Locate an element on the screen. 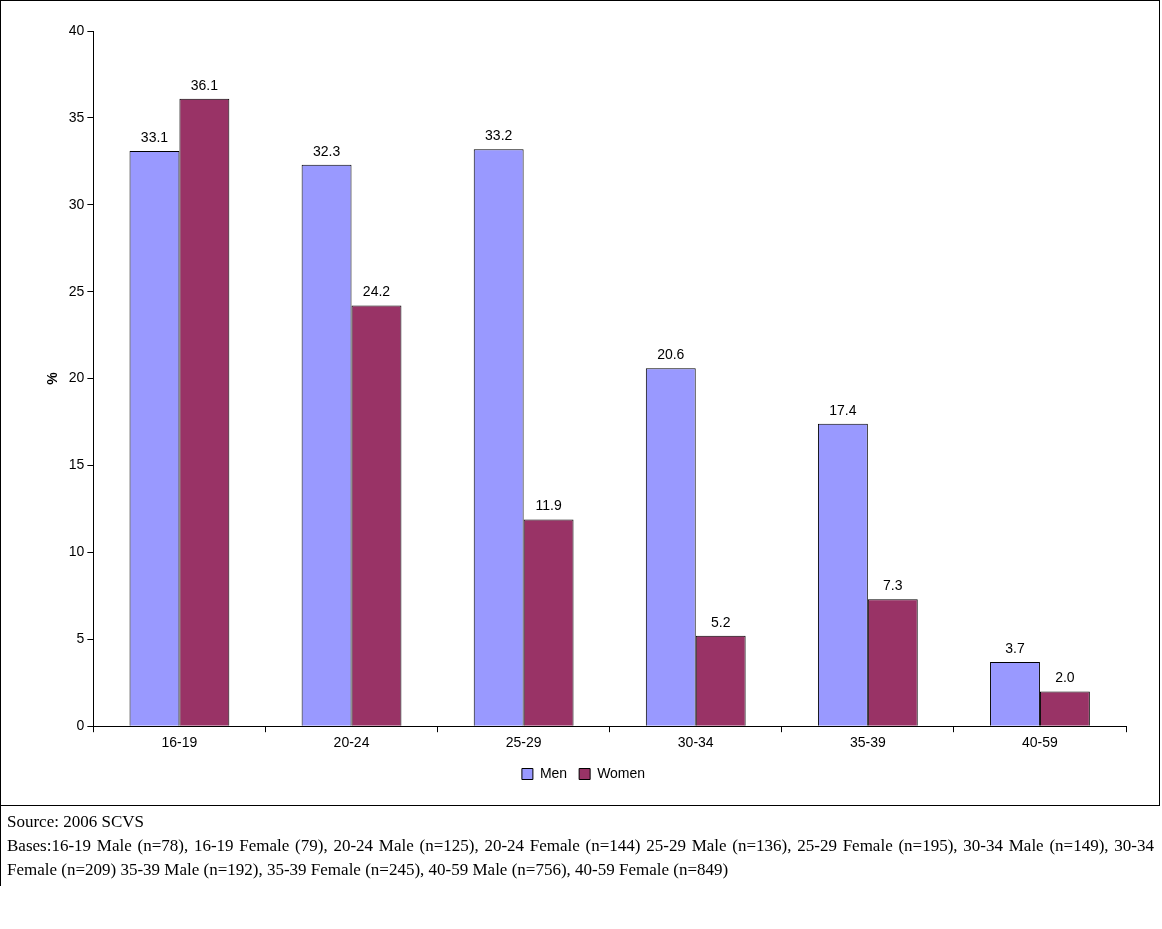 The image size is (1162, 929). text: Bases:16-19 Male (n=78), 16-19 Female (79), 20-24 Male (n=125), 20-24 Female (n=144) 25-29 Male (n=136), 25-29 Female (n=195), 30-34 Male (n=149), 30-34 Female (n=209) 35-39 Male (n=192), 35-39 Female (n=245), 40-59 Male (n=756), 40-59 Female (n=849) is located at coordinates (580, 858).